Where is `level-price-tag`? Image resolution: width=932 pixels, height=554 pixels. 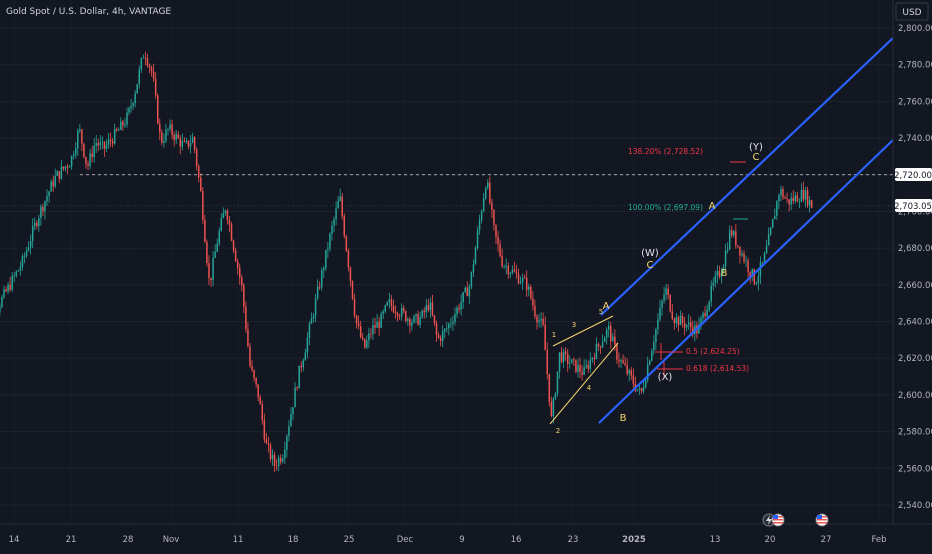 level-price-tag is located at coordinates (913, 174).